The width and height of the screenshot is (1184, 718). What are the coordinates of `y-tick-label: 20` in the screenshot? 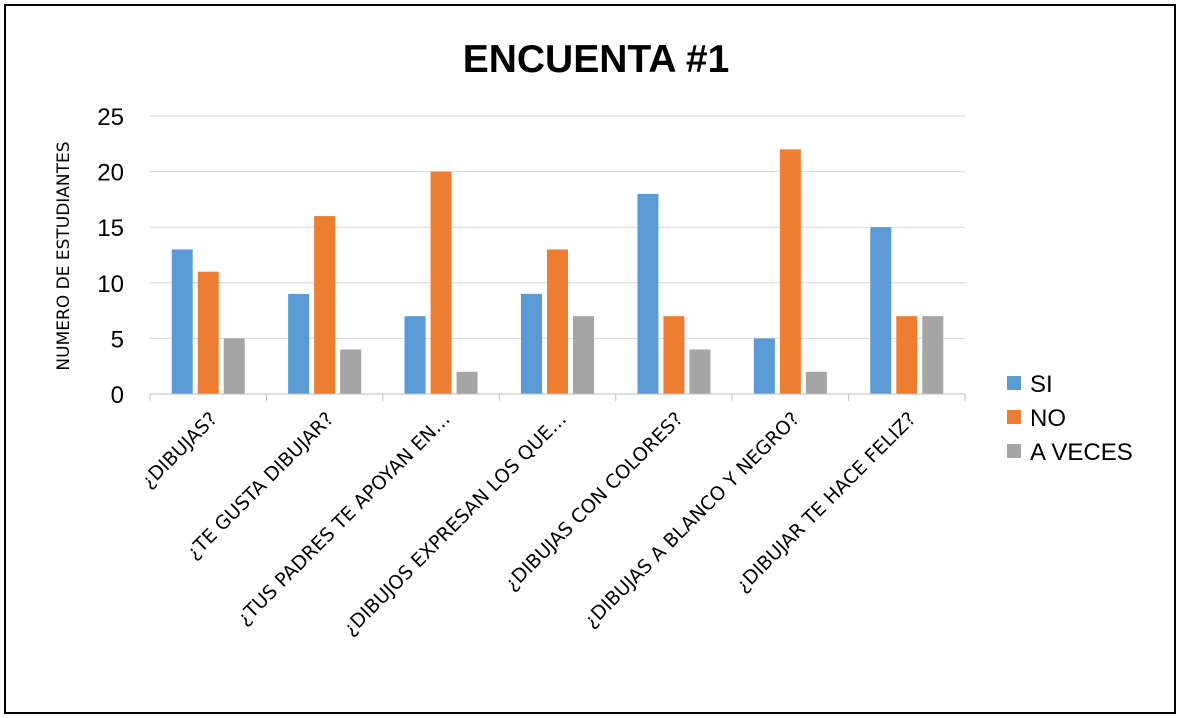 It's located at (110, 173).